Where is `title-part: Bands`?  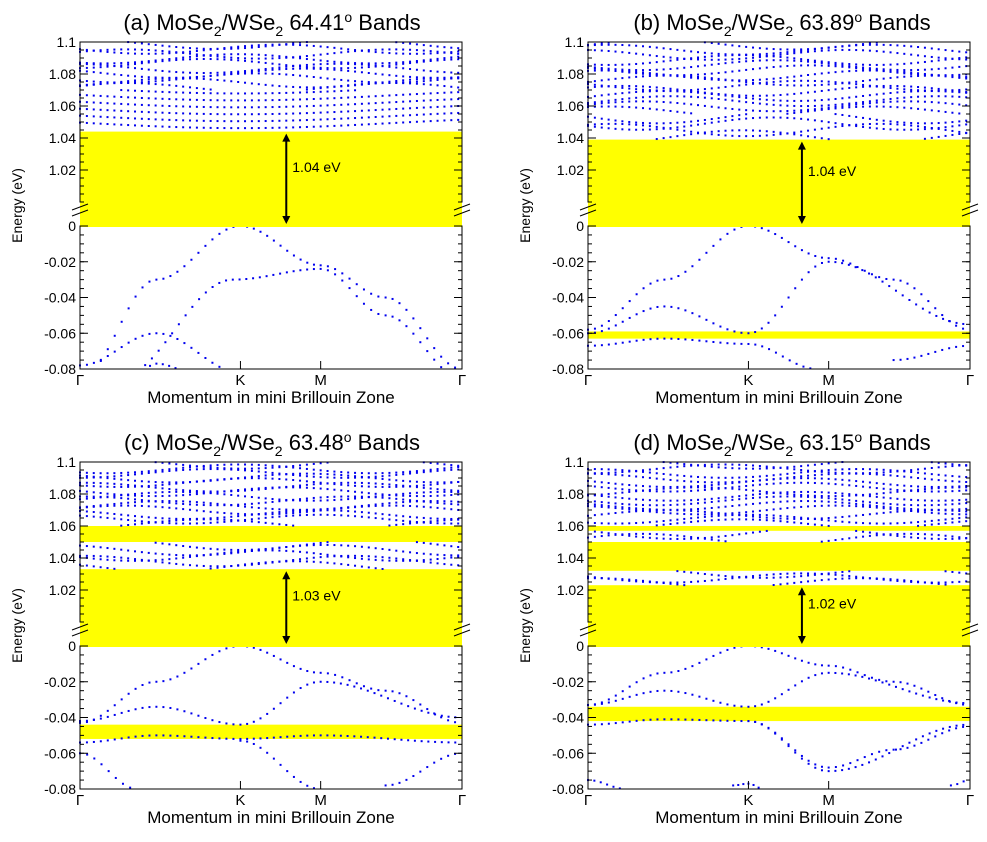
title-part: Bands is located at coordinates (386, 442).